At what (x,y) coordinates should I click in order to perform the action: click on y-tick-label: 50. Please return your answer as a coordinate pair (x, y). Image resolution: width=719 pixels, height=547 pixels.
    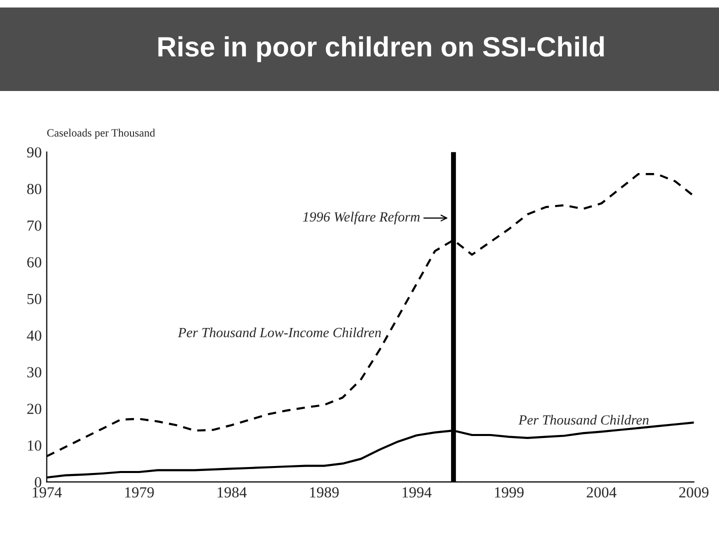
    Looking at the image, I should click on (34, 299).